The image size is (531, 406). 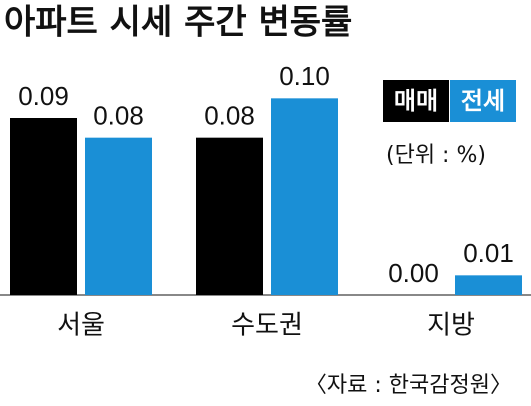 What do you see at coordinates (178, 23) in the screenshot?
I see `chart-title: 아파트 시세 주간 변동률` at bounding box center [178, 23].